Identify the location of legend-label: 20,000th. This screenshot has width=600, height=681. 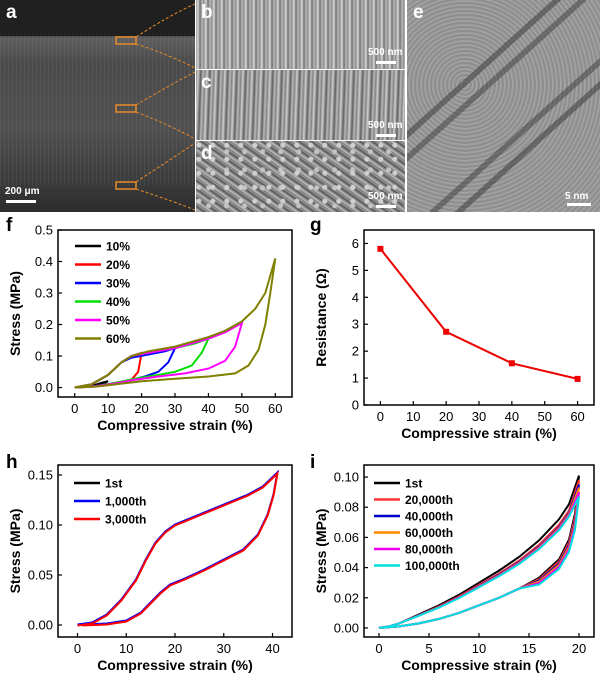
(429, 500).